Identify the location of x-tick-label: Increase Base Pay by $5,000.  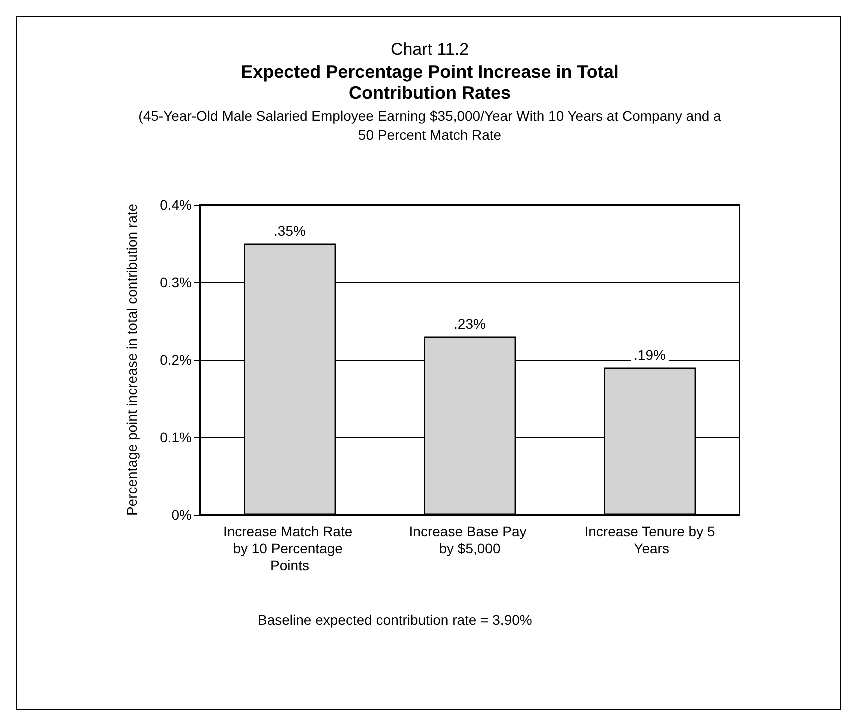
(470, 540).